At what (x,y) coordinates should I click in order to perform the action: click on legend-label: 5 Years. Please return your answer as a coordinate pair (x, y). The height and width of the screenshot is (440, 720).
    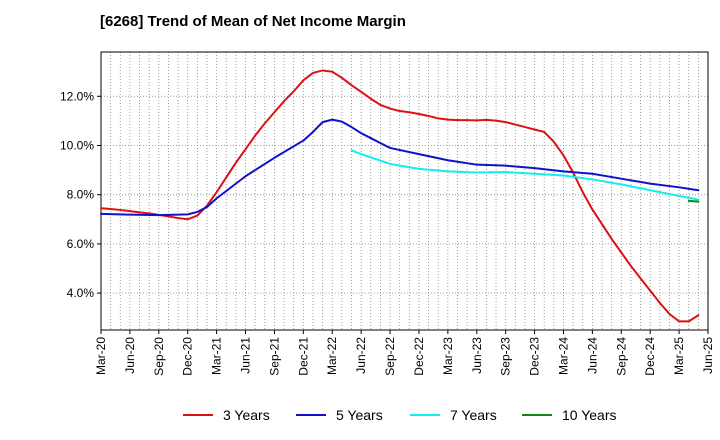
    Looking at the image, I should click on (359, 415).